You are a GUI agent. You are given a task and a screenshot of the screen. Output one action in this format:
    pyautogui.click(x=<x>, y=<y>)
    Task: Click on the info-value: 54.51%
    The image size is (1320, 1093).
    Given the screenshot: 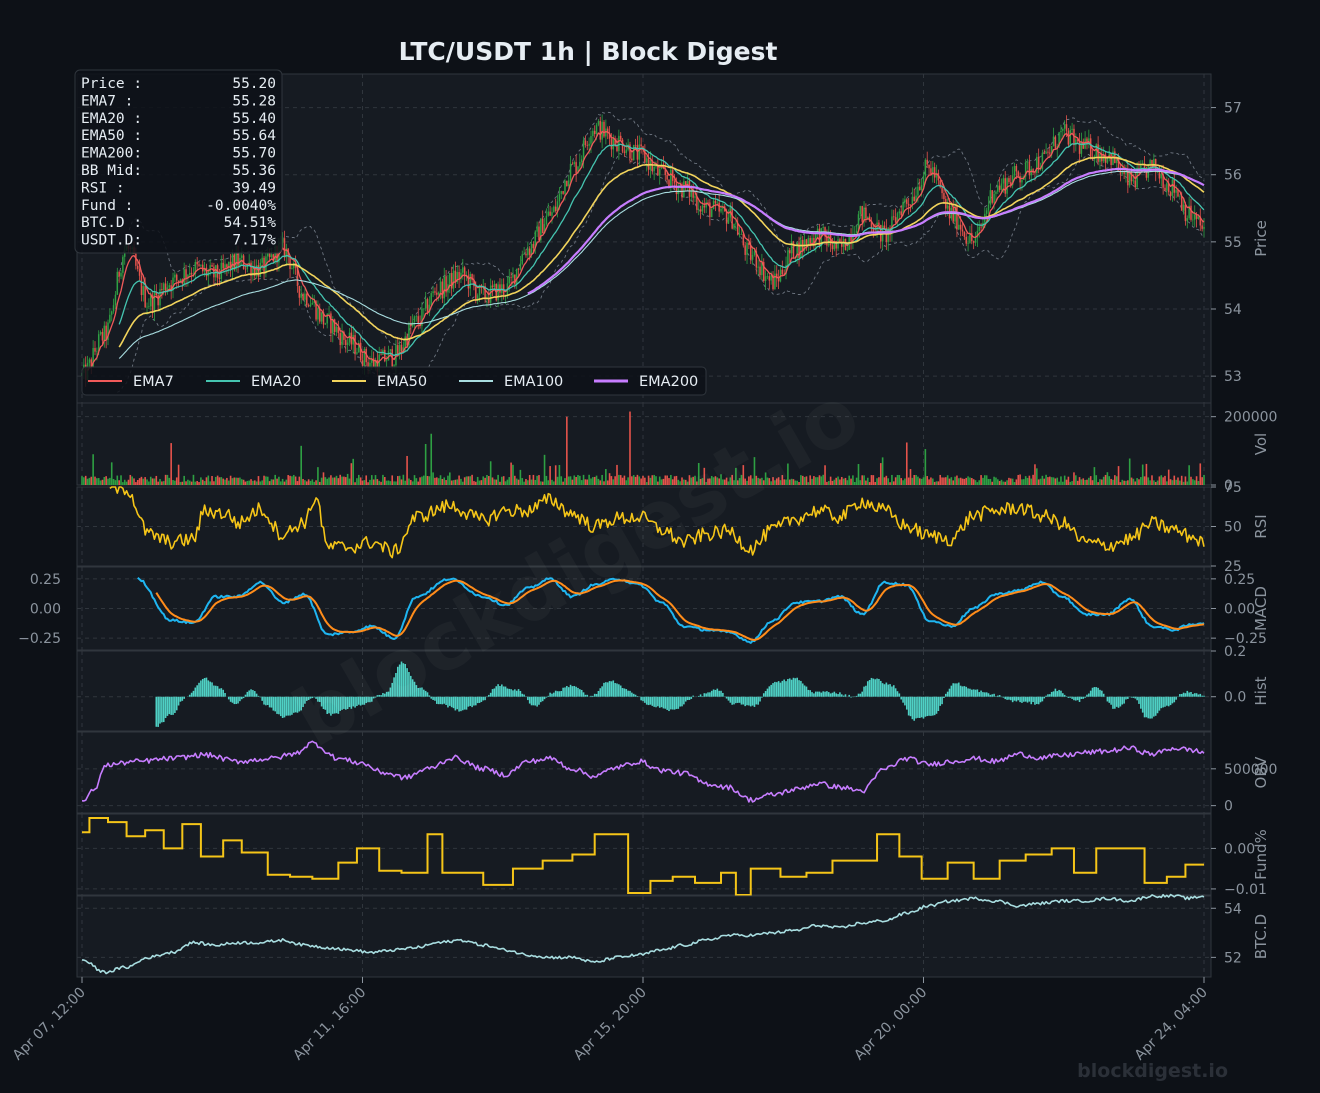 What is the action you would take?
    pyautogui.click(x=250, y=223)
    